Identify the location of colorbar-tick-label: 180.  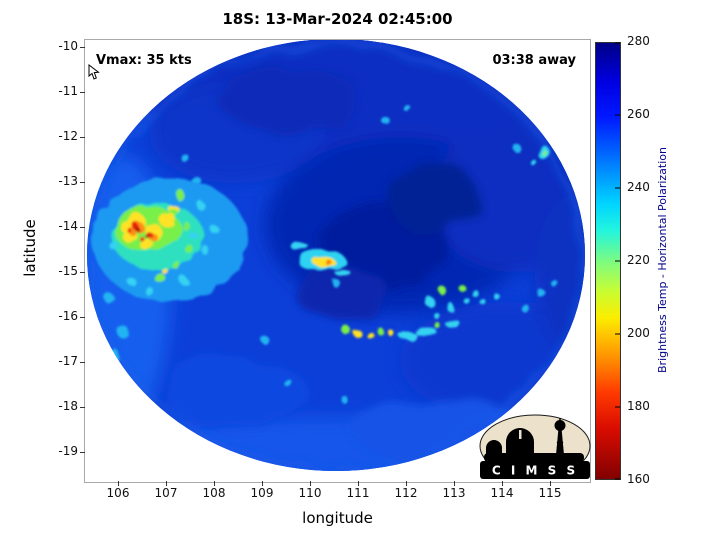
(638, 406).